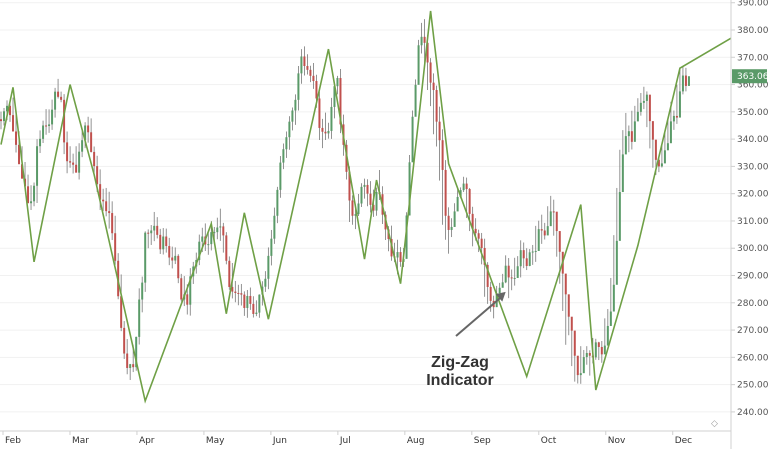 The width and height of the screenshot is (768, 449). I want to click on x-tick-label-oct: Oct, so click(549, 441).